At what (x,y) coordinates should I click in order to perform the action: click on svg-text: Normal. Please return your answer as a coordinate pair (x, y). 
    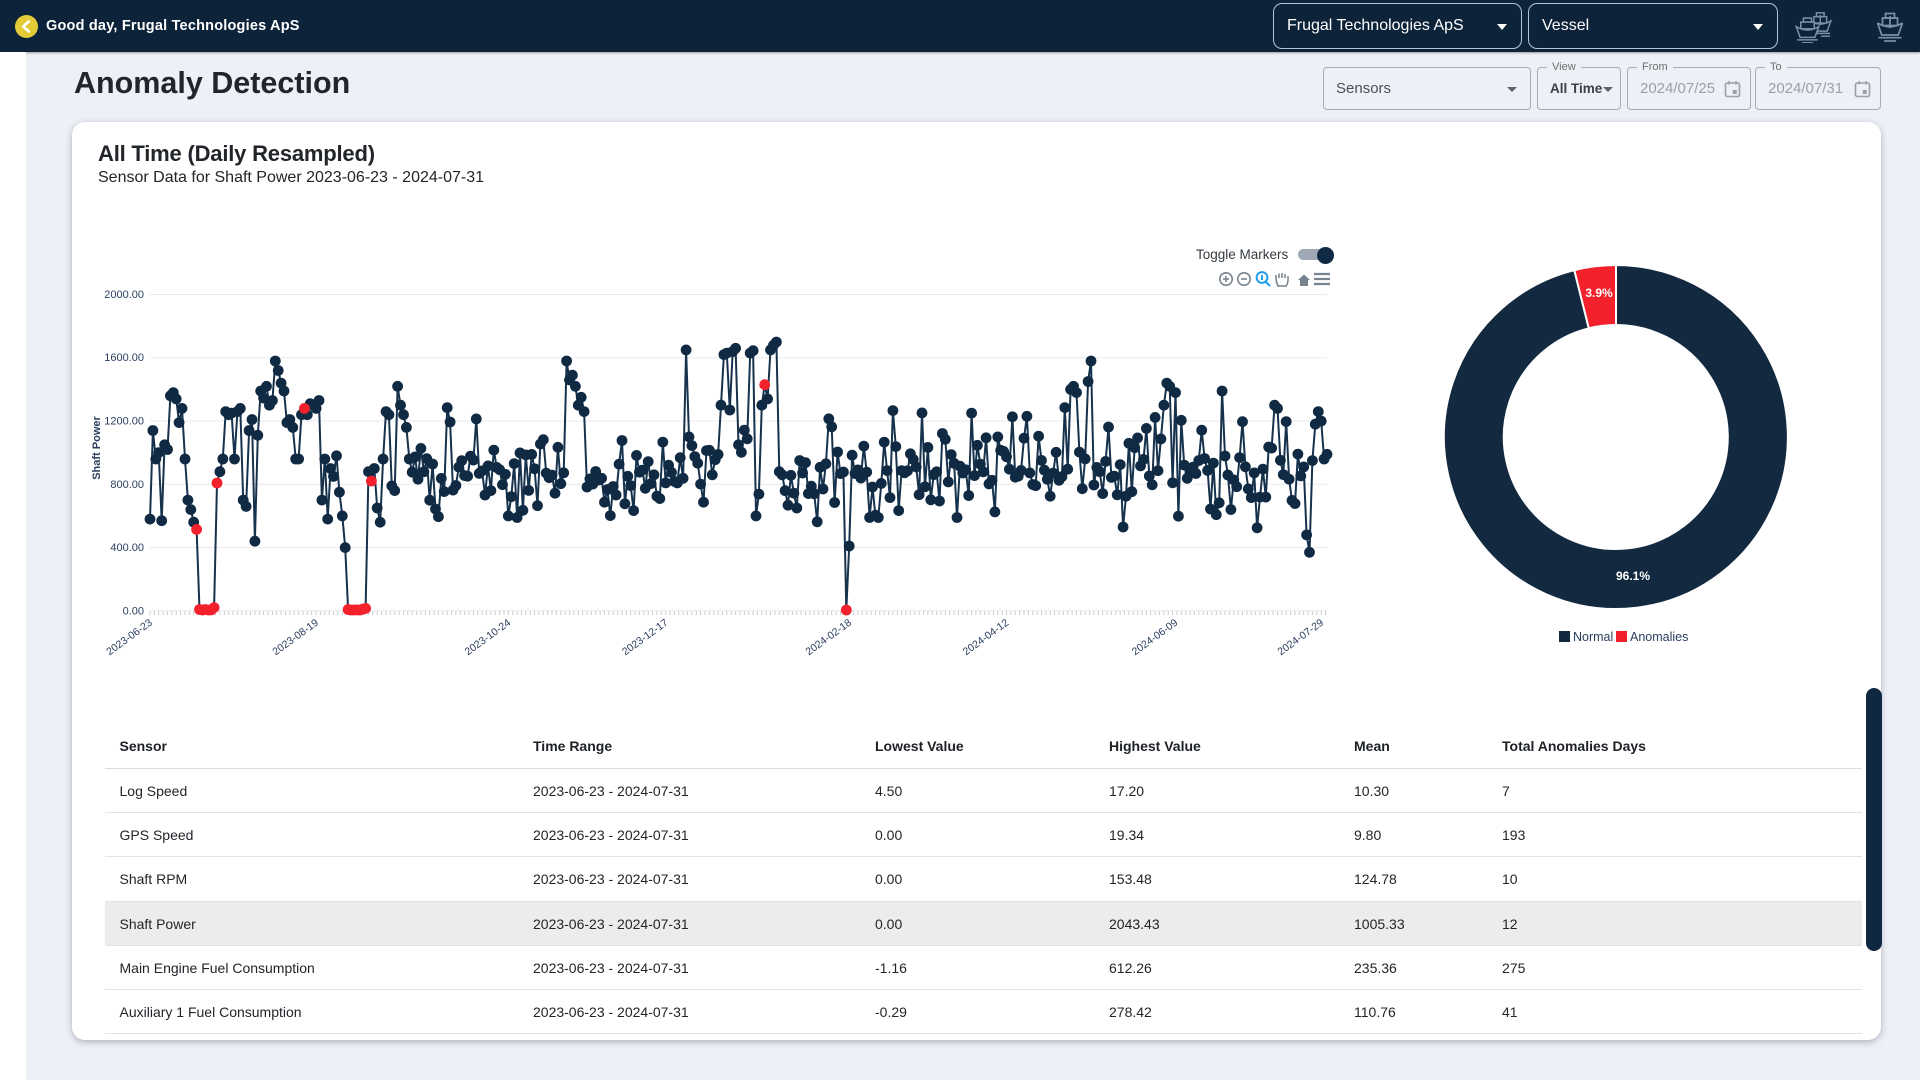
    Looking at the image, I should click on (1593, 637).